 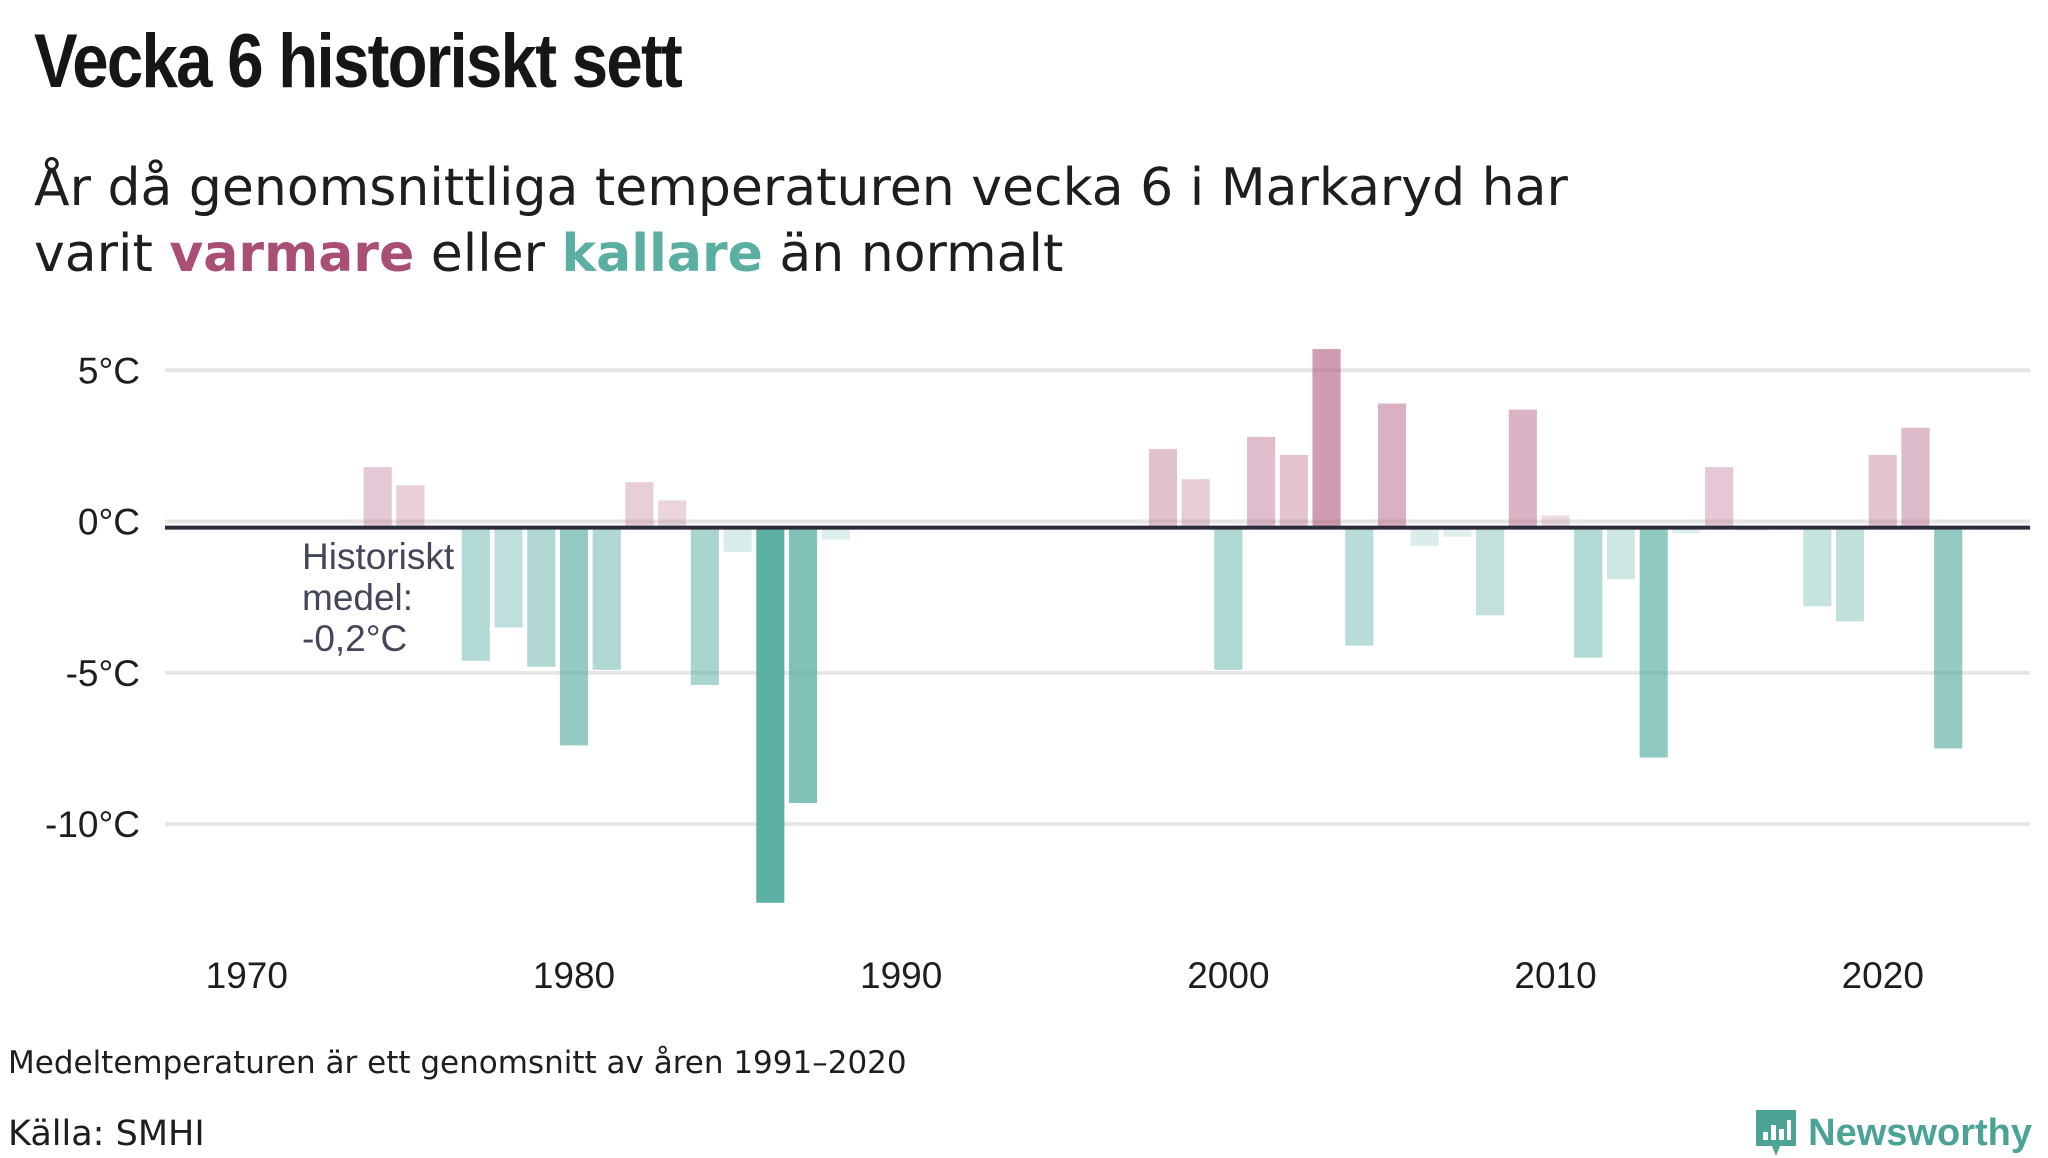 What do you see at coordinates (92, 597) in the screenshot?
I see `y-axis-ticks: 5°C 0°C -5°C -10°C` at bounding box center [92, 597].